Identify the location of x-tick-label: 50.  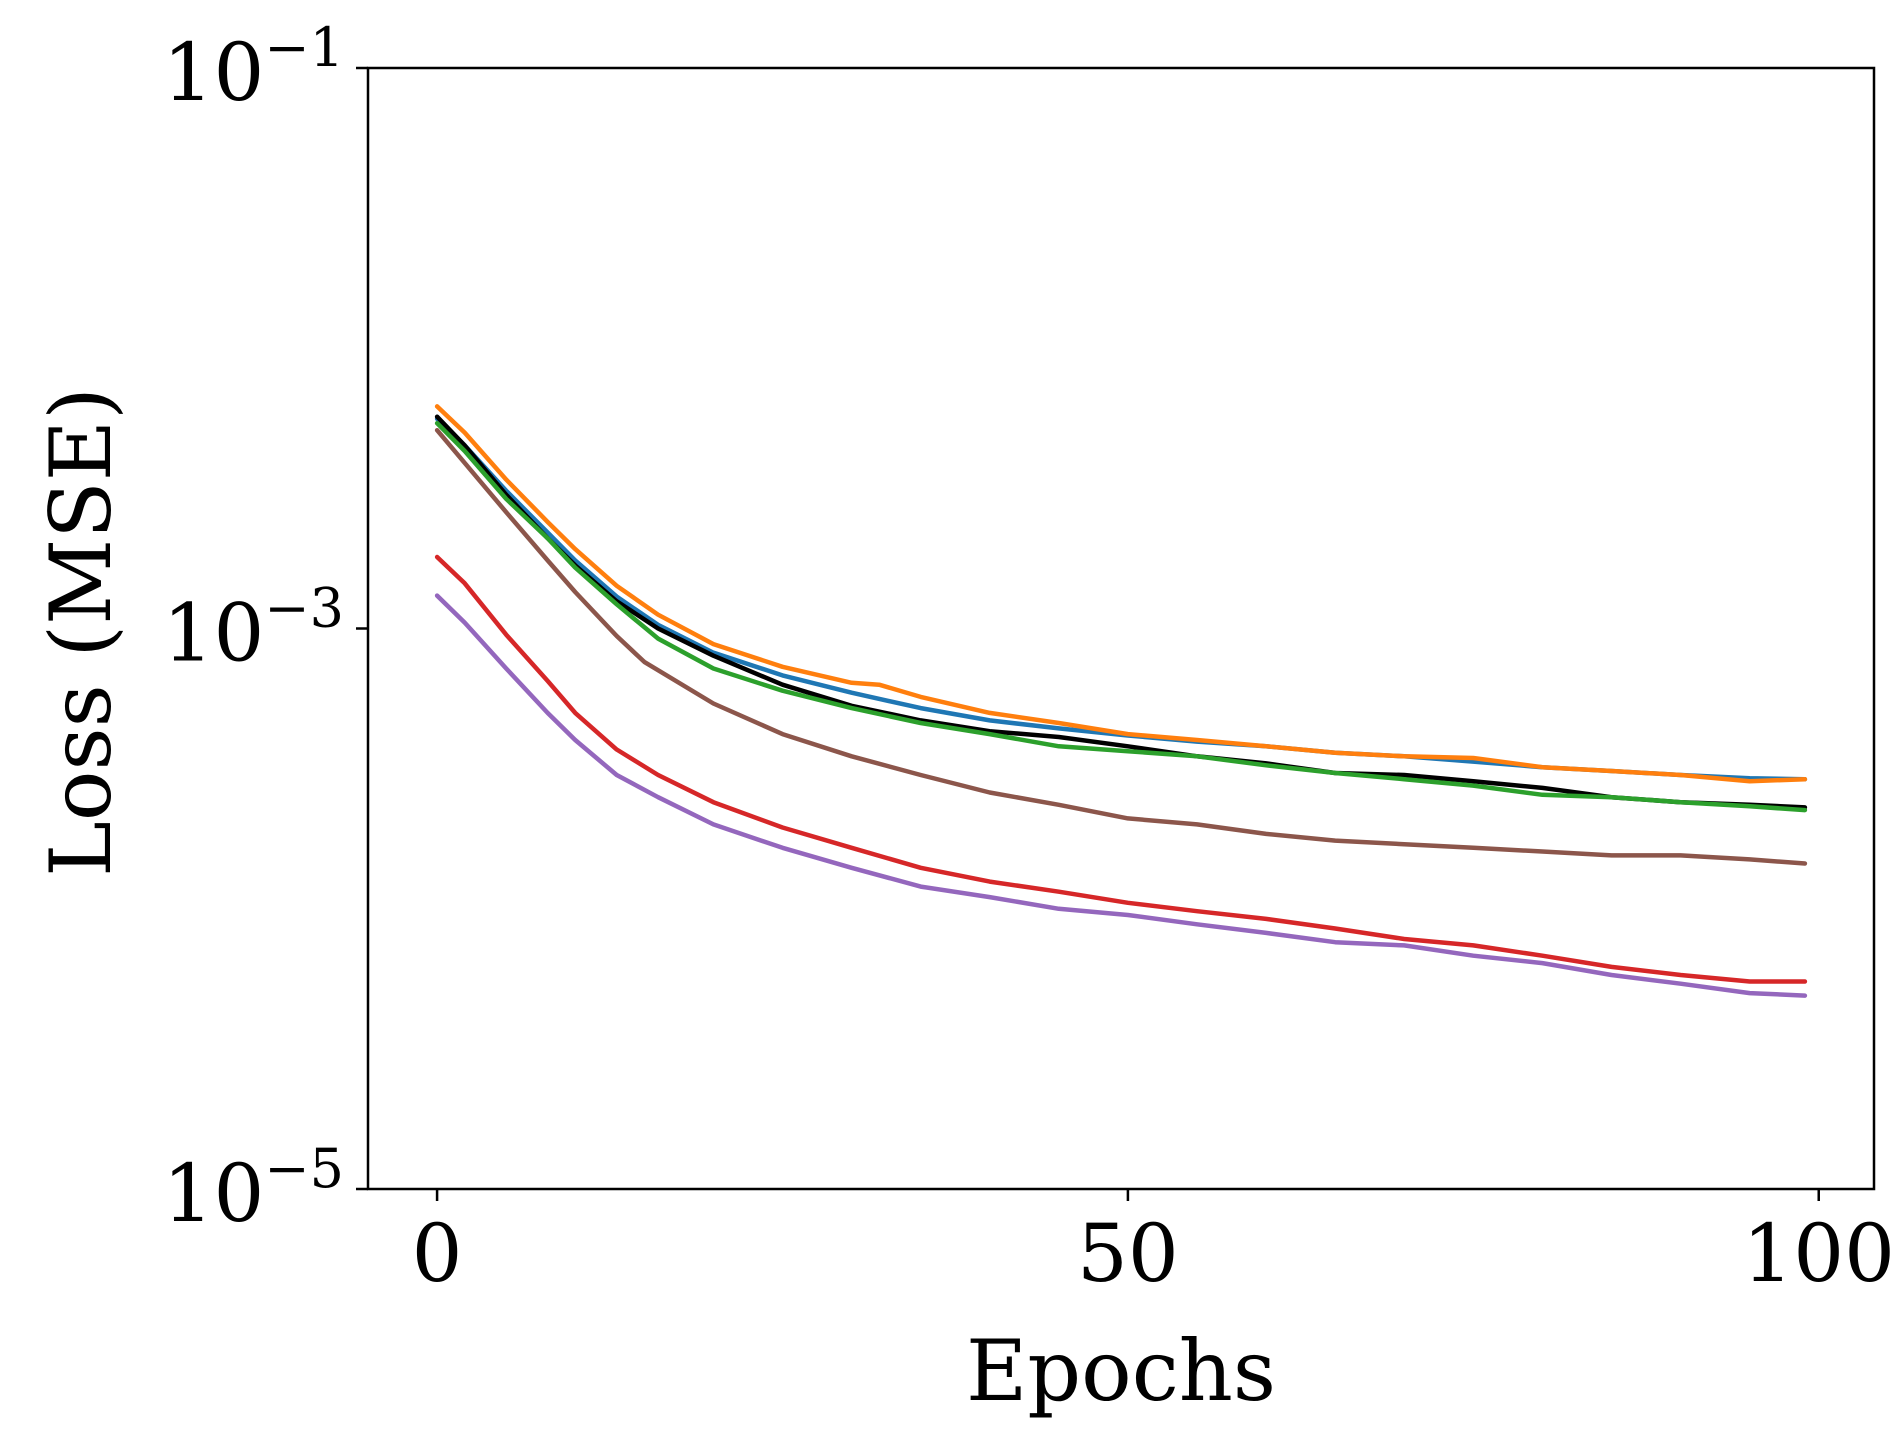
(1128, 1253).